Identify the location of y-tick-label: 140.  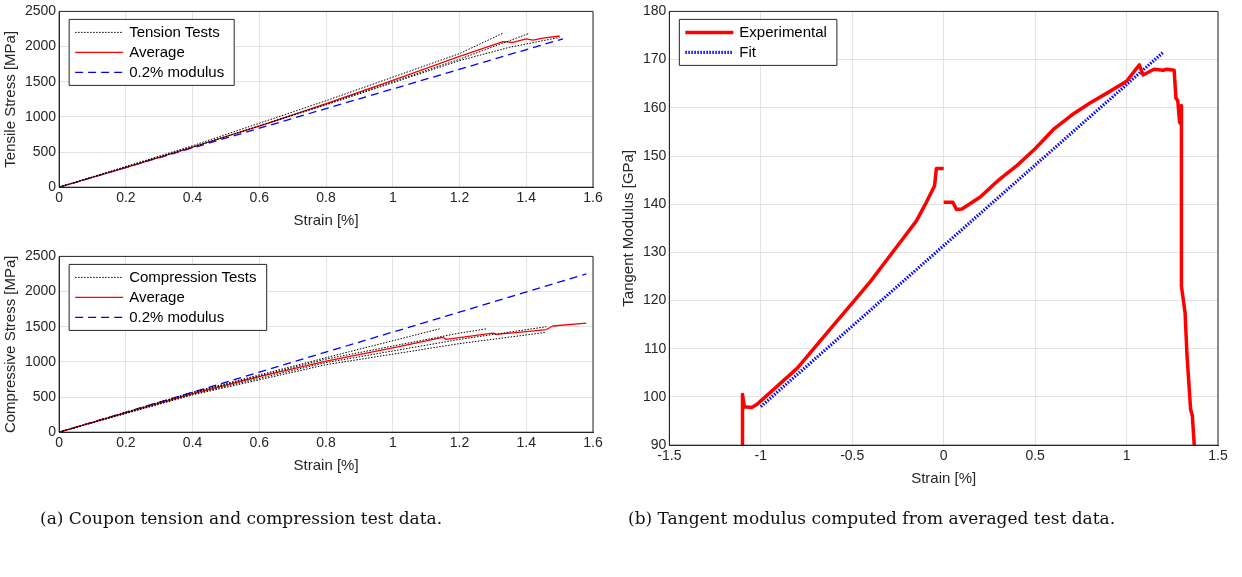
(655, 203).